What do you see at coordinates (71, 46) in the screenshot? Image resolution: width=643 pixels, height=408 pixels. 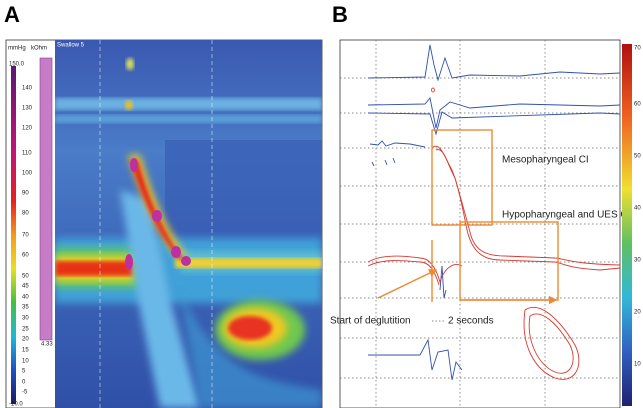 I see `recording-label: Swallow 5` at bounding box center [71, 46].